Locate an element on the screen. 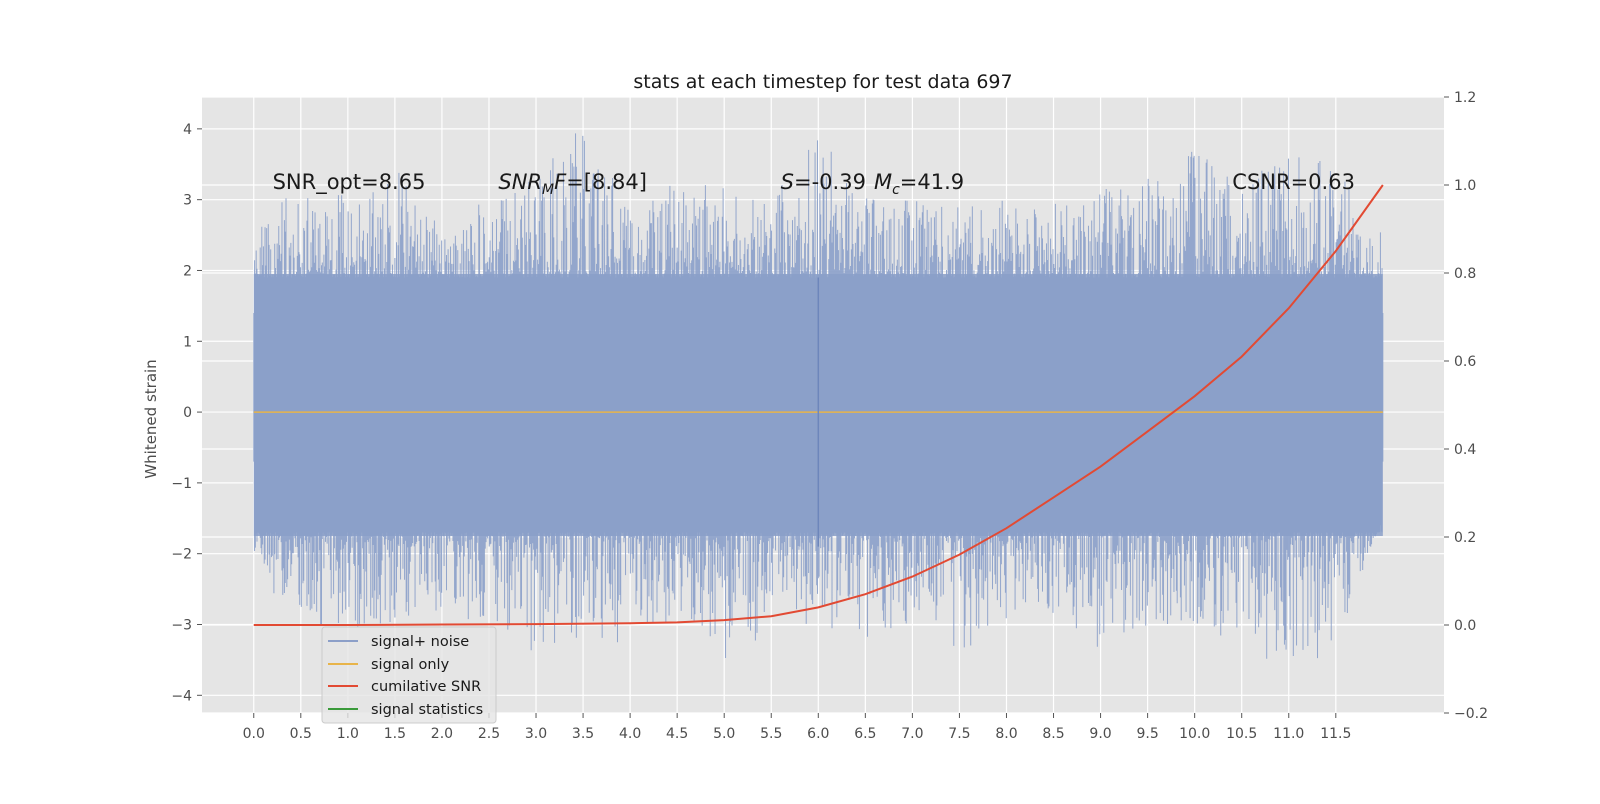 This screenshot has height=804, width=1600. y2-tick-label: −0.2 is located at coordinates (1471, 714).